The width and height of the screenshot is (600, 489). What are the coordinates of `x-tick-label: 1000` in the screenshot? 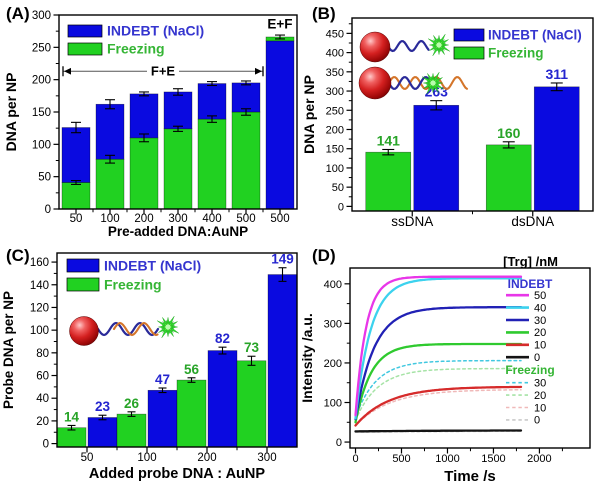 It's located at (447, 459).